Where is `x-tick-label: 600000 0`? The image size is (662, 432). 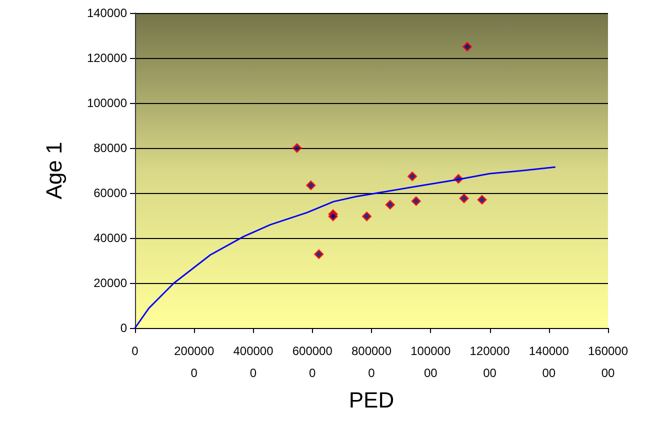 x-tick-label: 600000 0 is located at coordinates (312, 362).